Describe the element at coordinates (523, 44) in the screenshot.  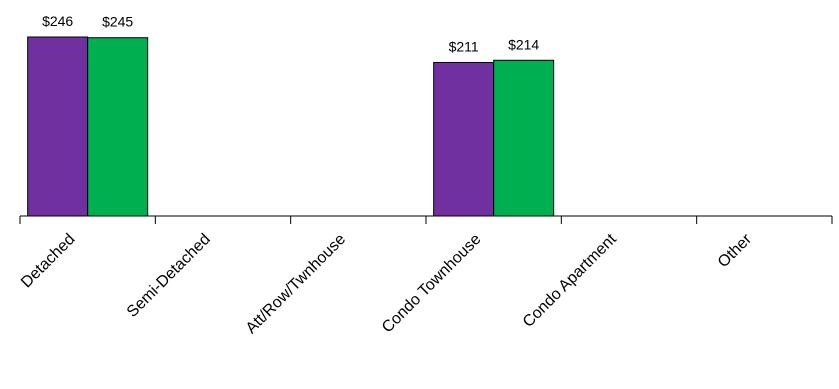
I see `data-label-3-series-1: $214` at that location.